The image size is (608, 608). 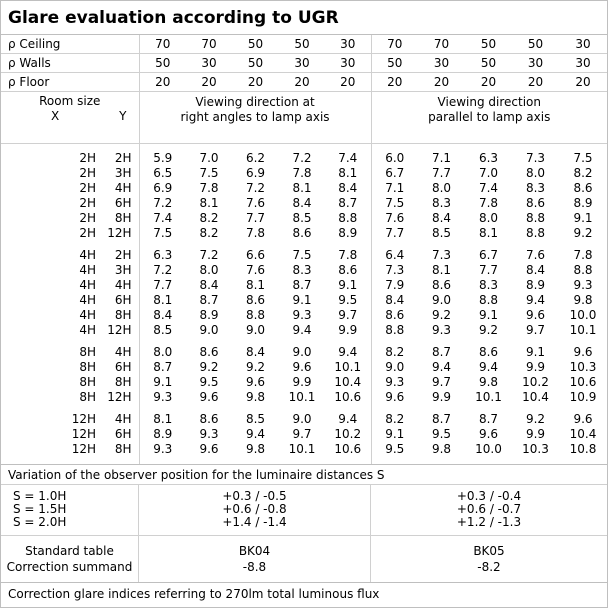 What do you see at coordinates (441, 449) in the screenshot?
I see `ugr-value: 9.8` at bounding box center [441, 449].